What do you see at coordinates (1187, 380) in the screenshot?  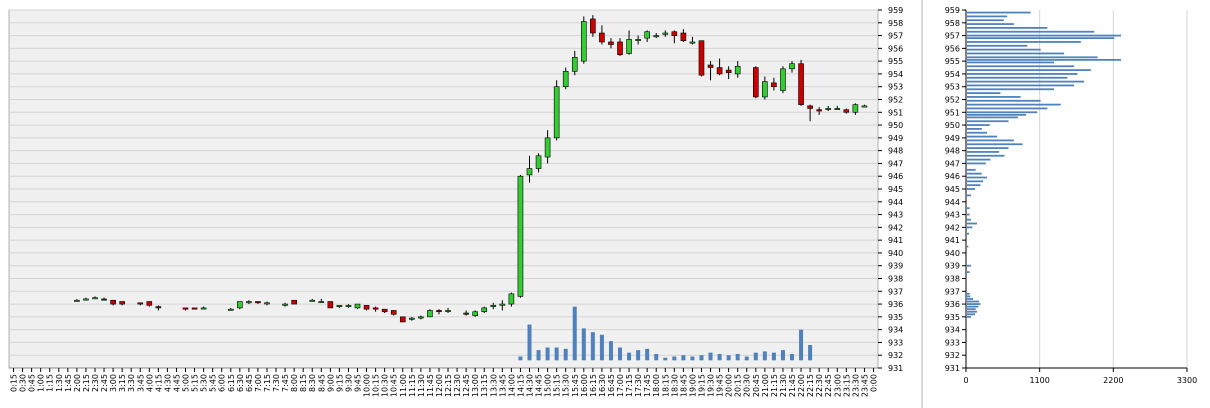 I see `profile-volume-tick-label: 3300` at bounding box center [1187, 380].